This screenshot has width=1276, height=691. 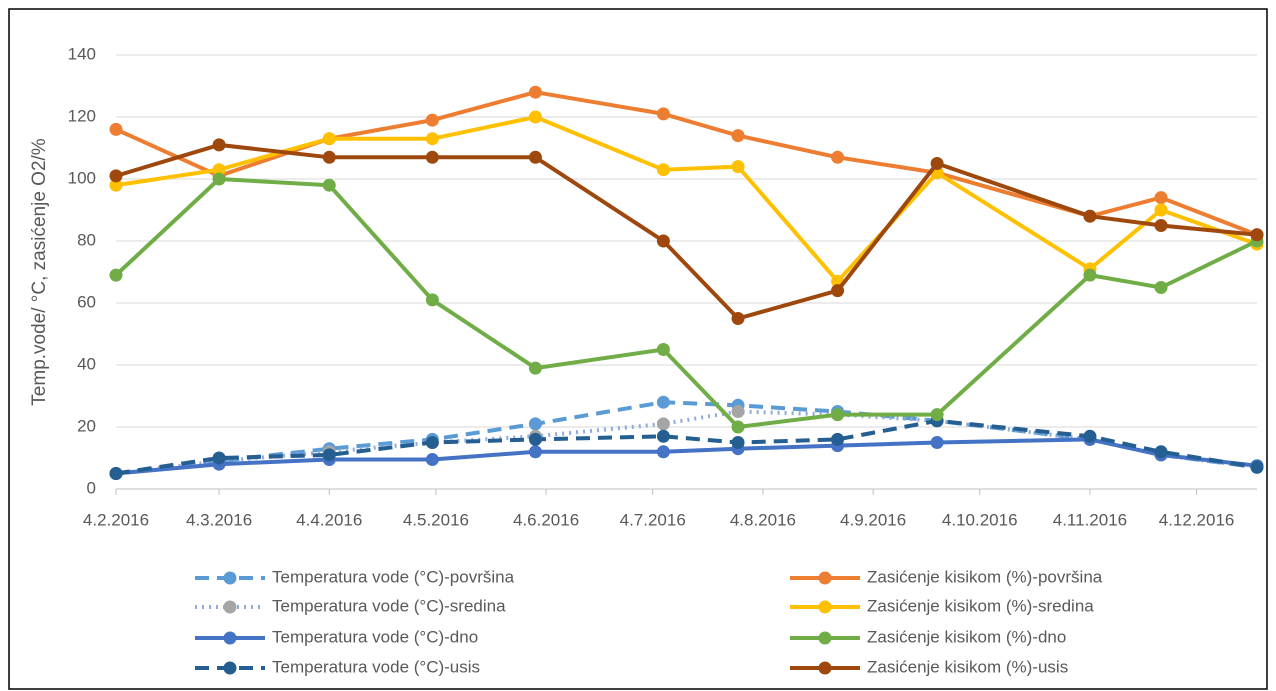 What do you see at coordinates (116, 519) in the screenshot?
I see `x-tick-label: 4.2.2016` at bounding box center [116, 519].